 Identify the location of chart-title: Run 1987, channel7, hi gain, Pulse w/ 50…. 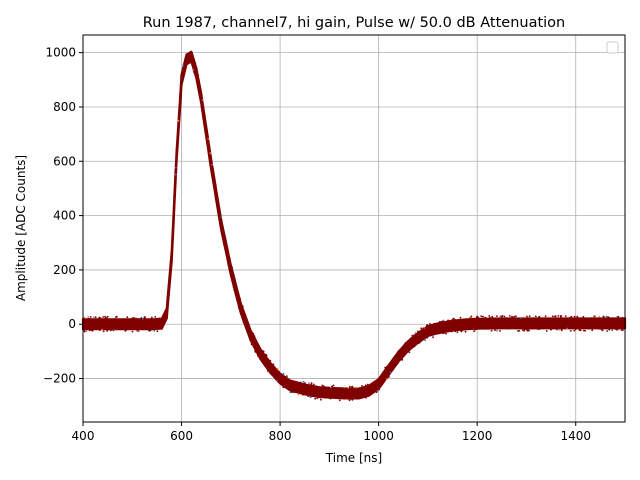
(354, 23).